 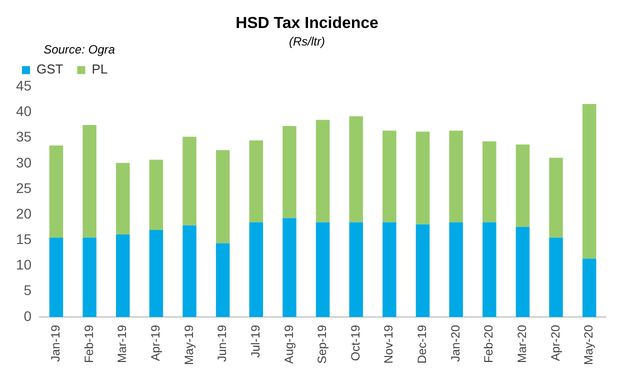 I want to click on x-tick-label: May-20, so click(x=589, y=344).